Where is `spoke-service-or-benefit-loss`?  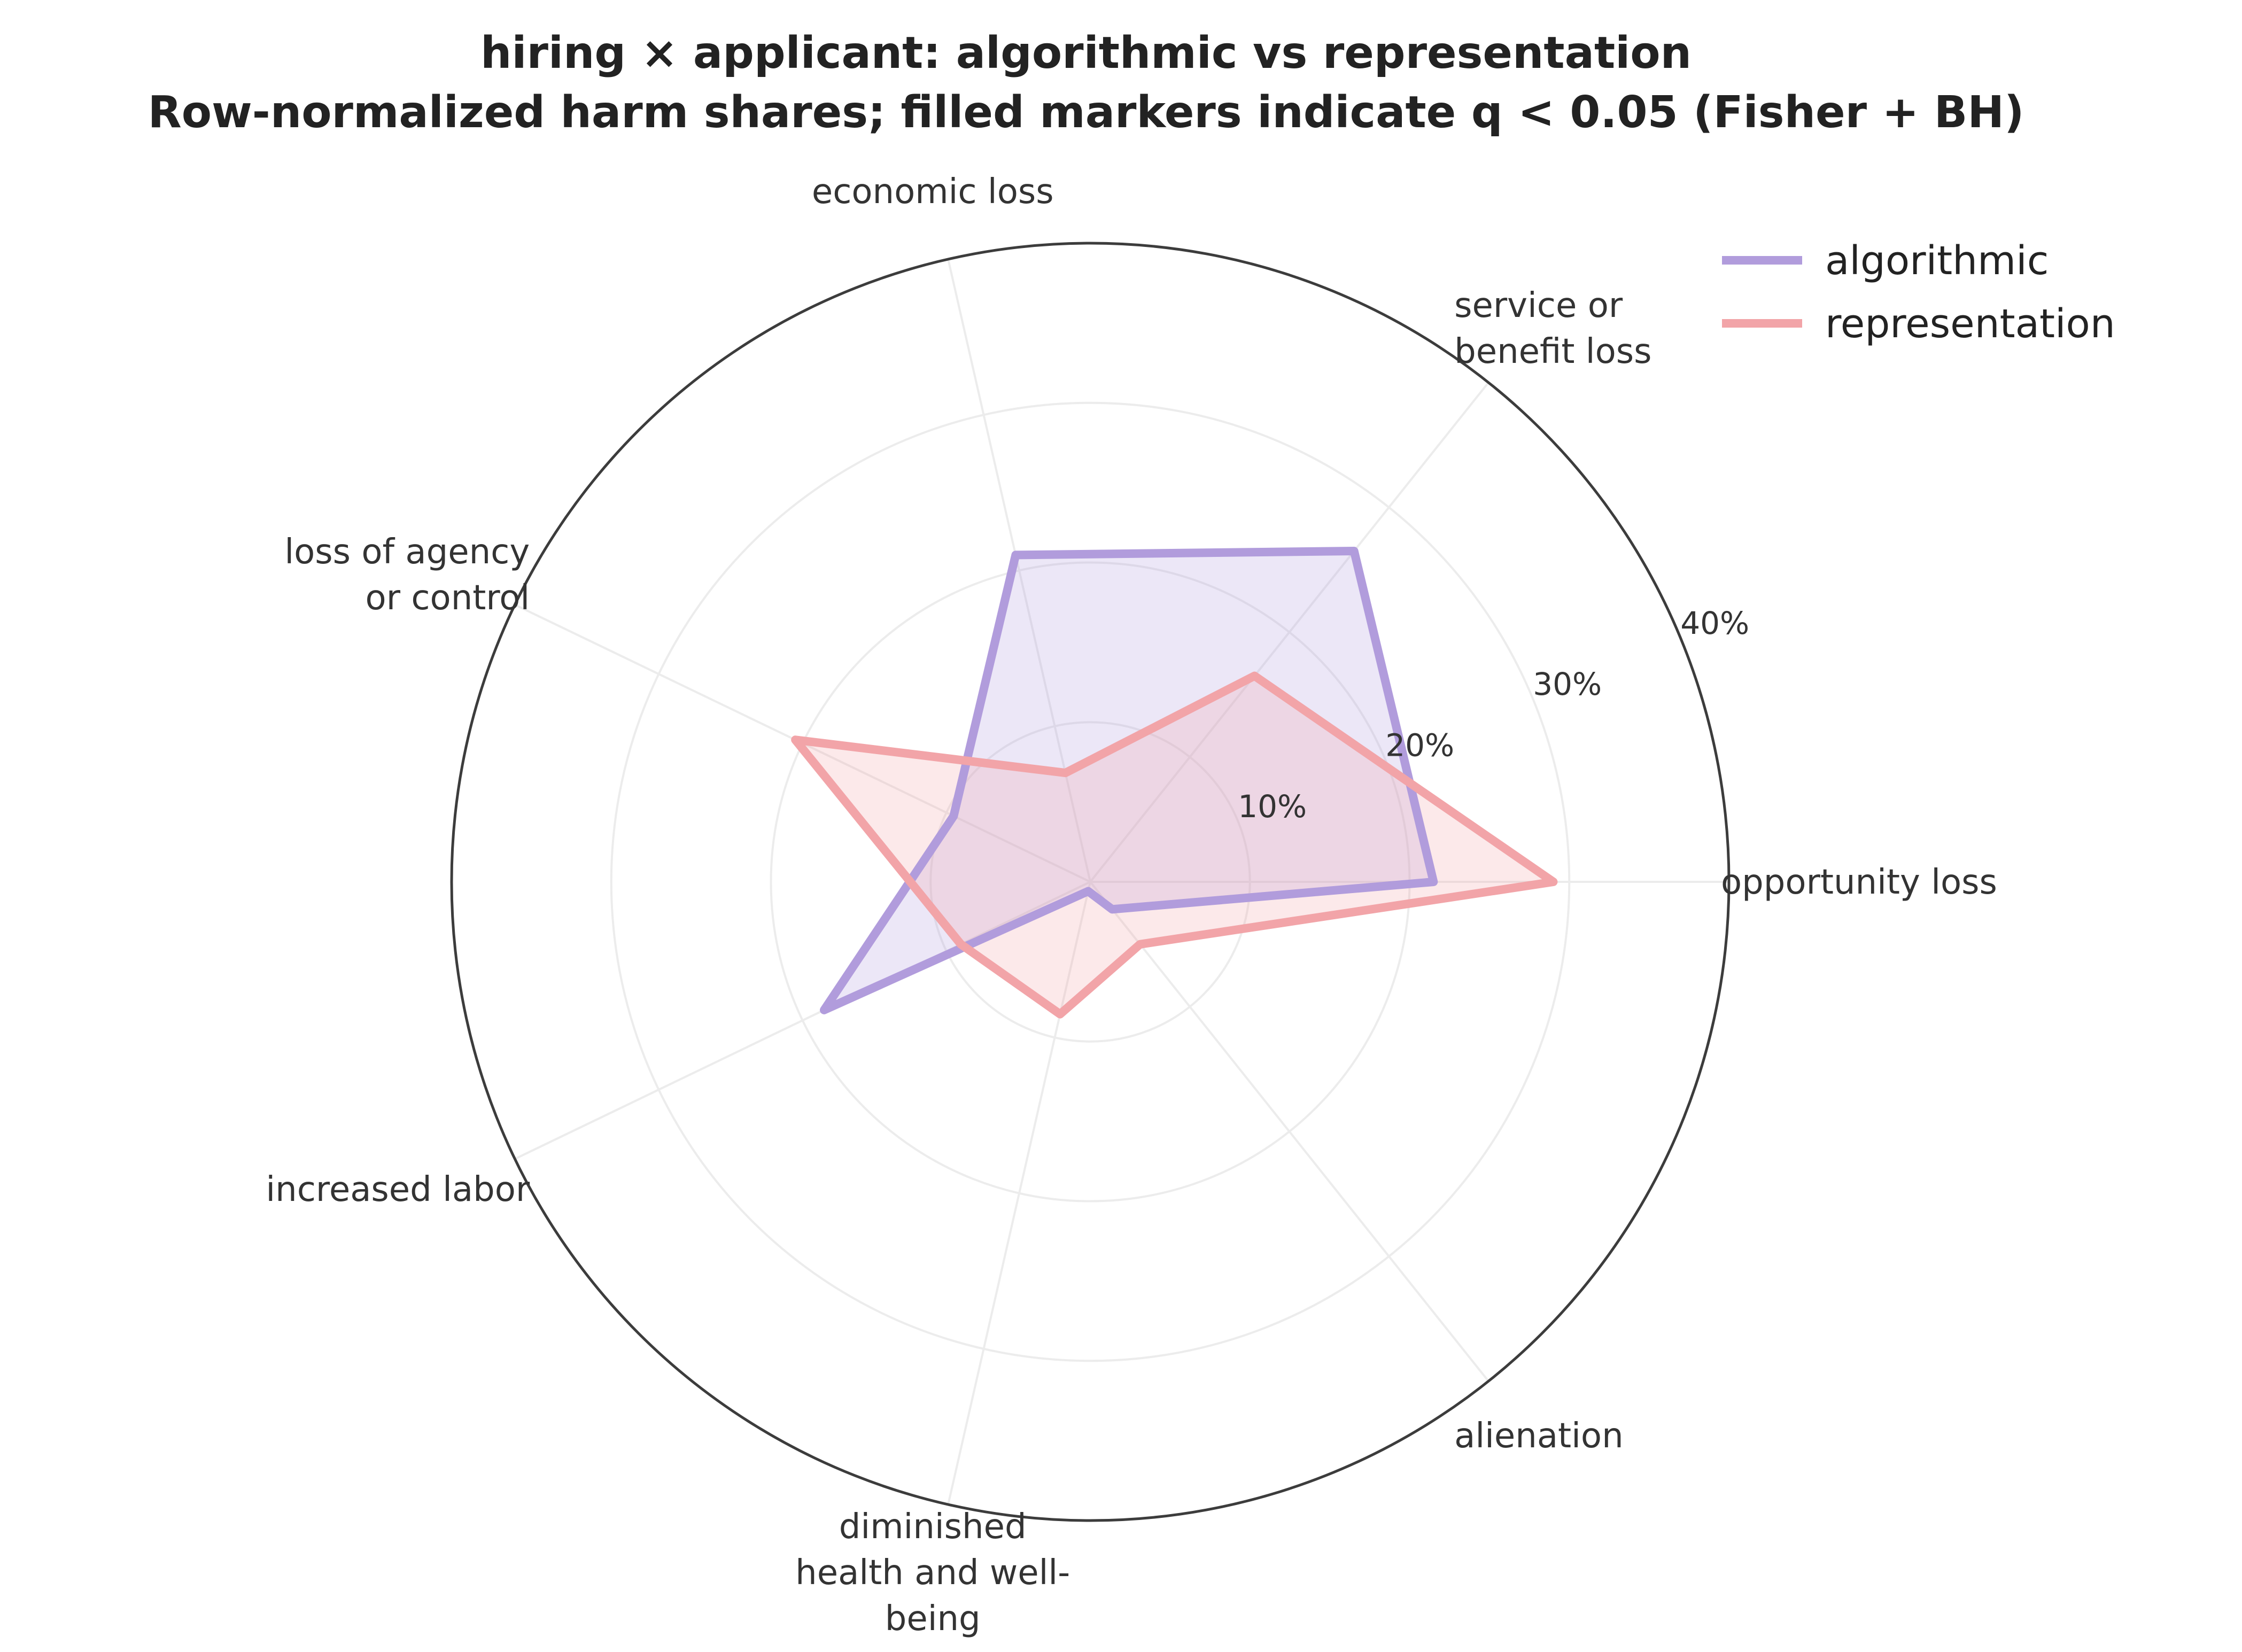 spoke-service-or-benefit-loss is located at coordinates (1290, 632).